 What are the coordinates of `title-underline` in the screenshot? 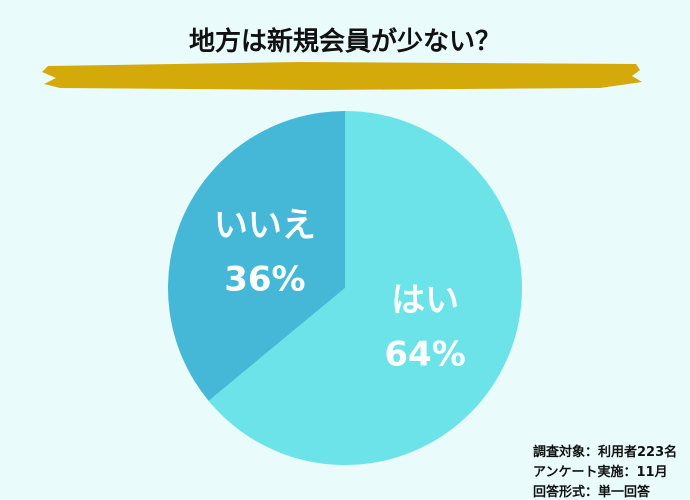 It's located at (342, 76).